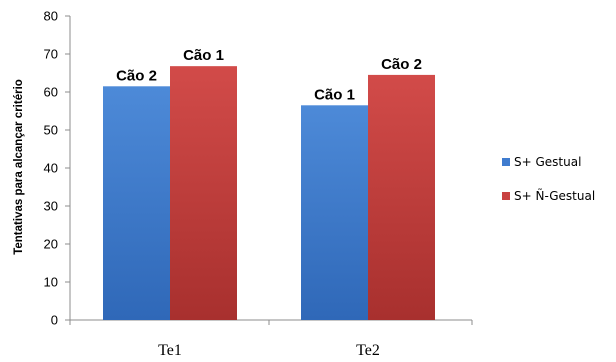  I want to click on data-labels: Cão 2 Cão 1 Cão 1 Cão 2, so click(269, 75).